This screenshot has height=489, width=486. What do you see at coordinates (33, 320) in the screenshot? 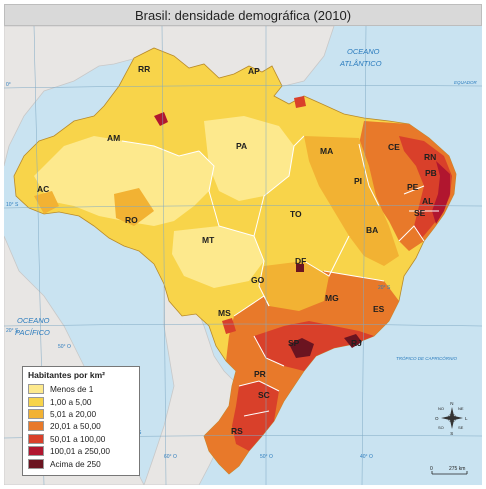
I see `ocean-pacific-line1: OCEANO` at bounding box center [33, 320].